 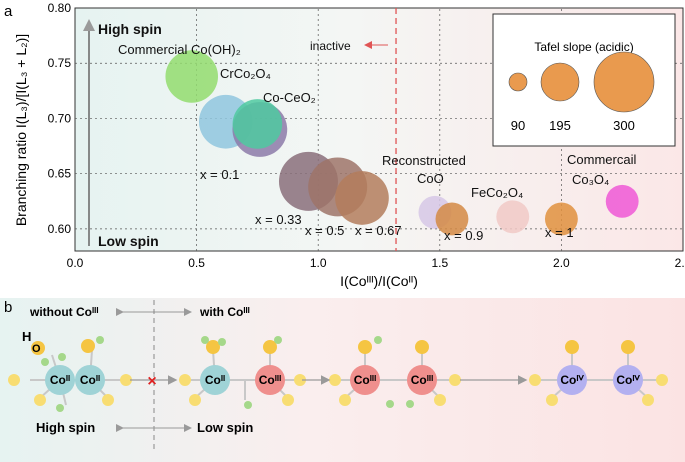 I want to click on x-tick-label: 2.0, so click(x=561, y=263).